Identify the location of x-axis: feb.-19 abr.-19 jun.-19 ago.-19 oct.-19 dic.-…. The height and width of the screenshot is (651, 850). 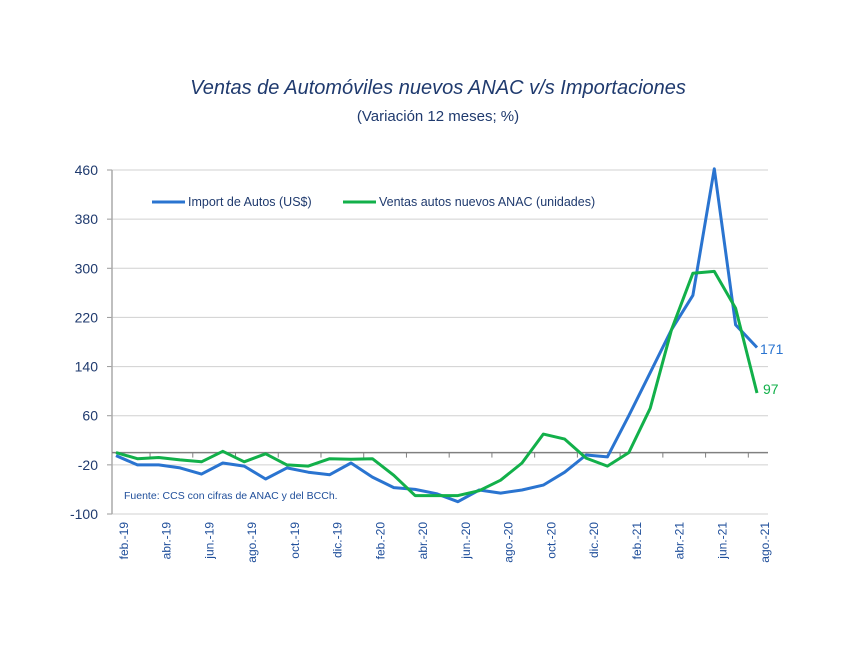
(442, 507).